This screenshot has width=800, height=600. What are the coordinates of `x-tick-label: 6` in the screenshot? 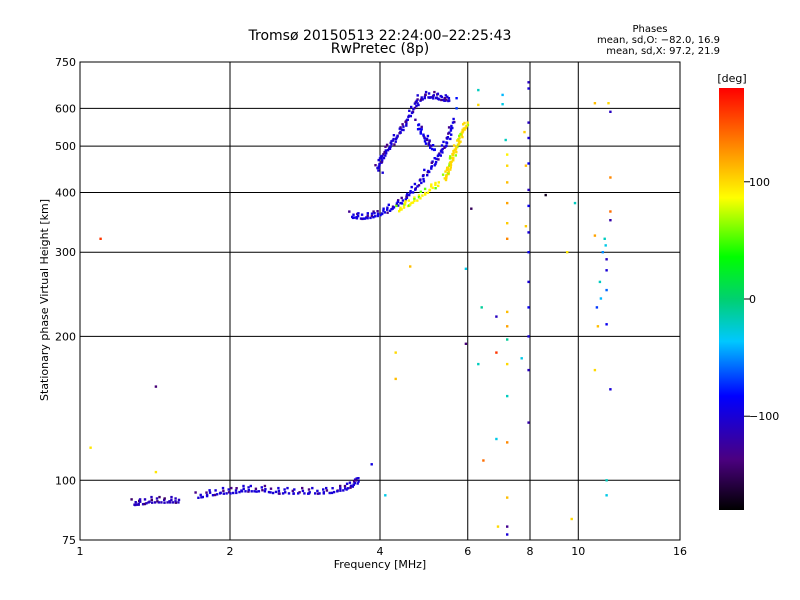 It's located at (467, 551).